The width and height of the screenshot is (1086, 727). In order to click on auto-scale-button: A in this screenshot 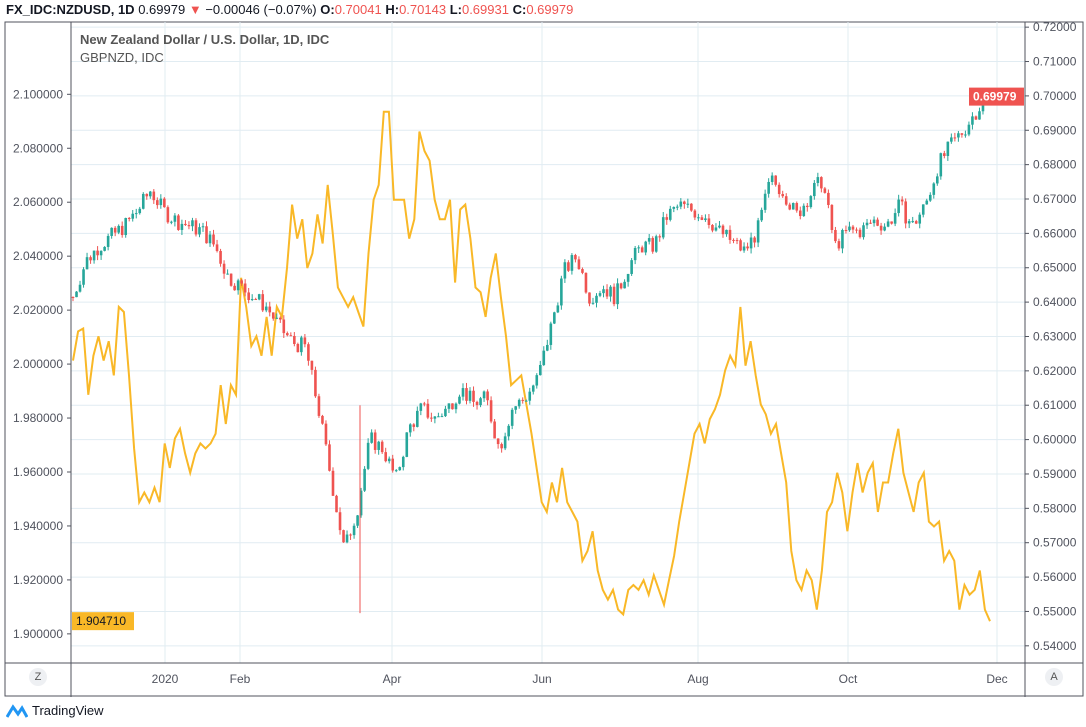, I will do `click(1054, 677)`.